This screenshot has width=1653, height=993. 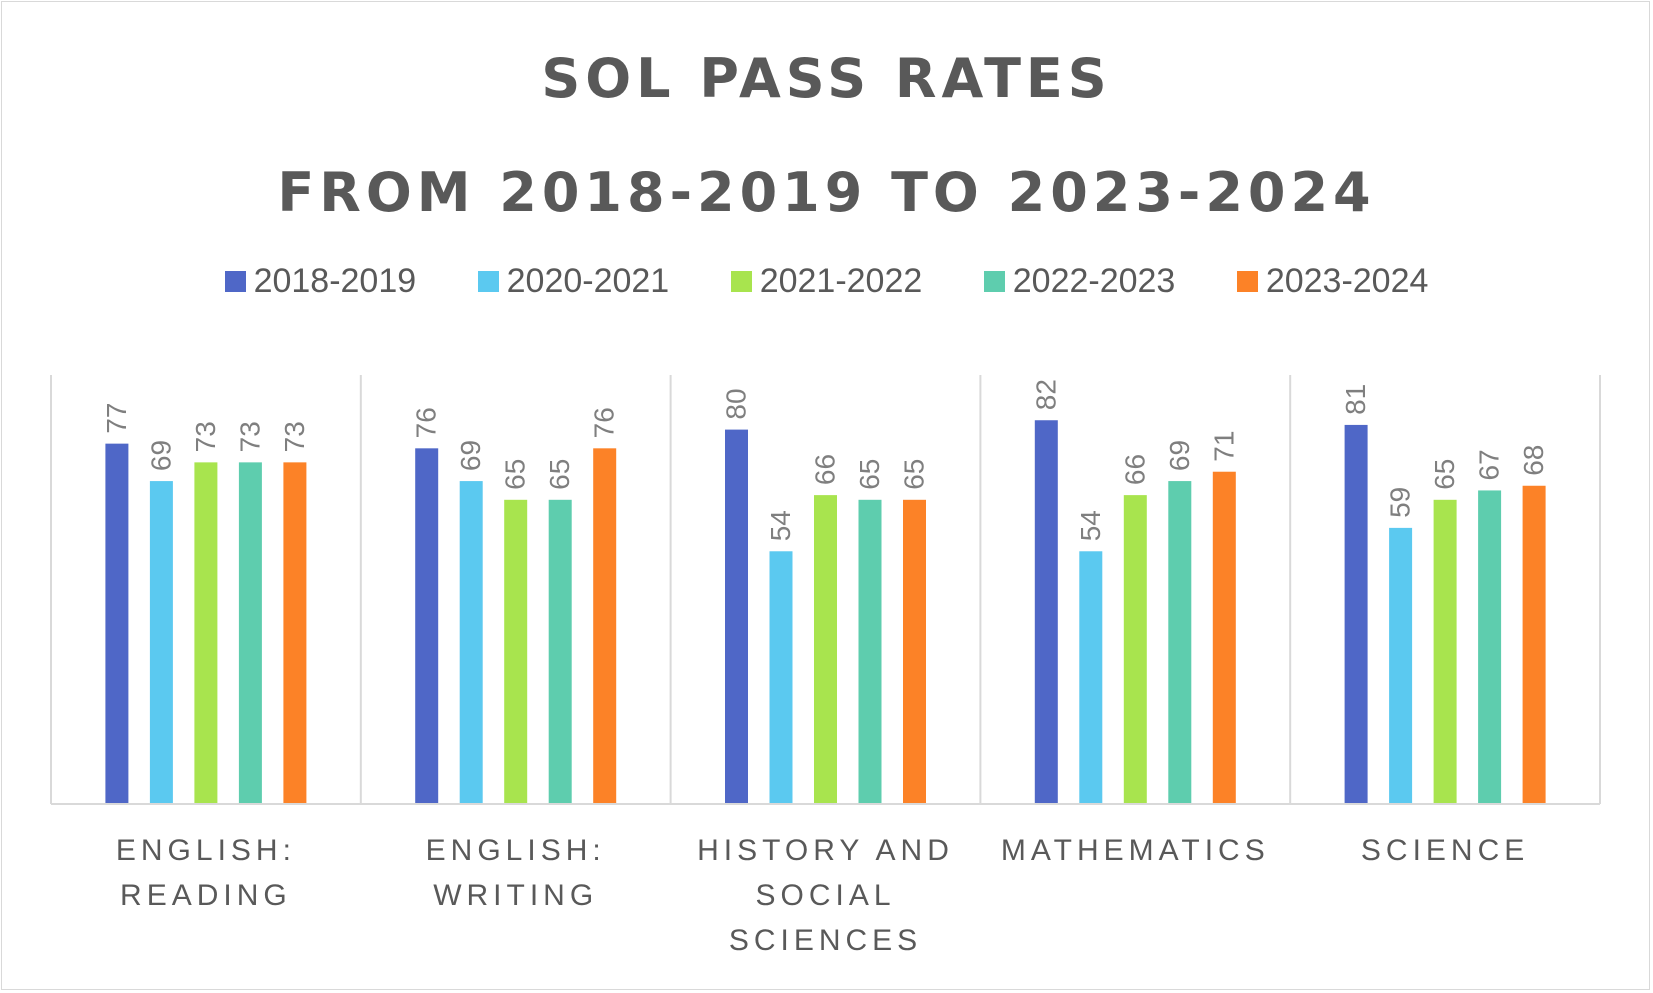 What do you see at coordinates (1045, 394) in the screenshot?
I see `data-label: 82` at bounding box center [1045, 394].